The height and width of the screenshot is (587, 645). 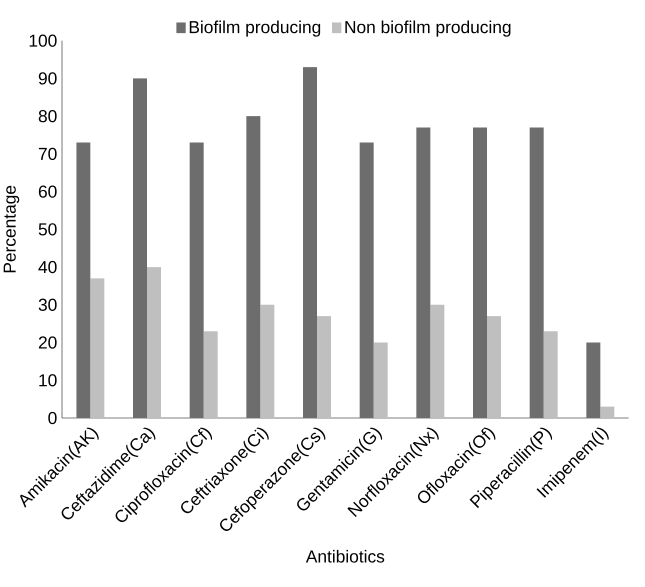 I want to click on y-tick-label: 70, so click(x=47, y=154).